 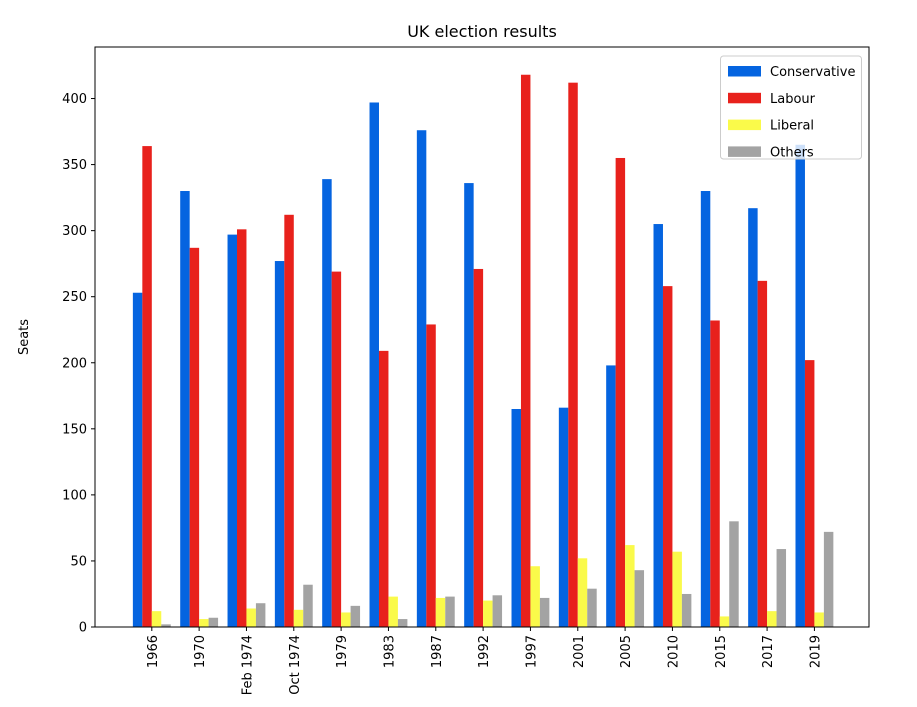 What do you see at coordinates (478, 447) in the screenshot?
I see `bar-labour-1992` at bounding box center [478, 447].